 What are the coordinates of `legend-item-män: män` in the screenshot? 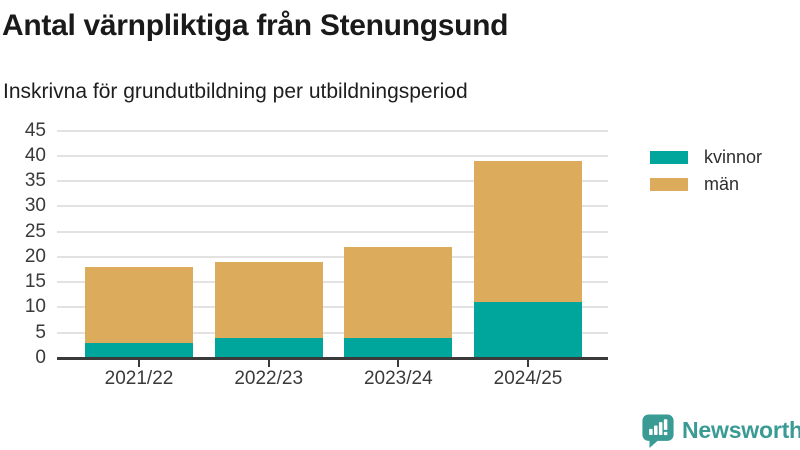 It's located at (706, 184).